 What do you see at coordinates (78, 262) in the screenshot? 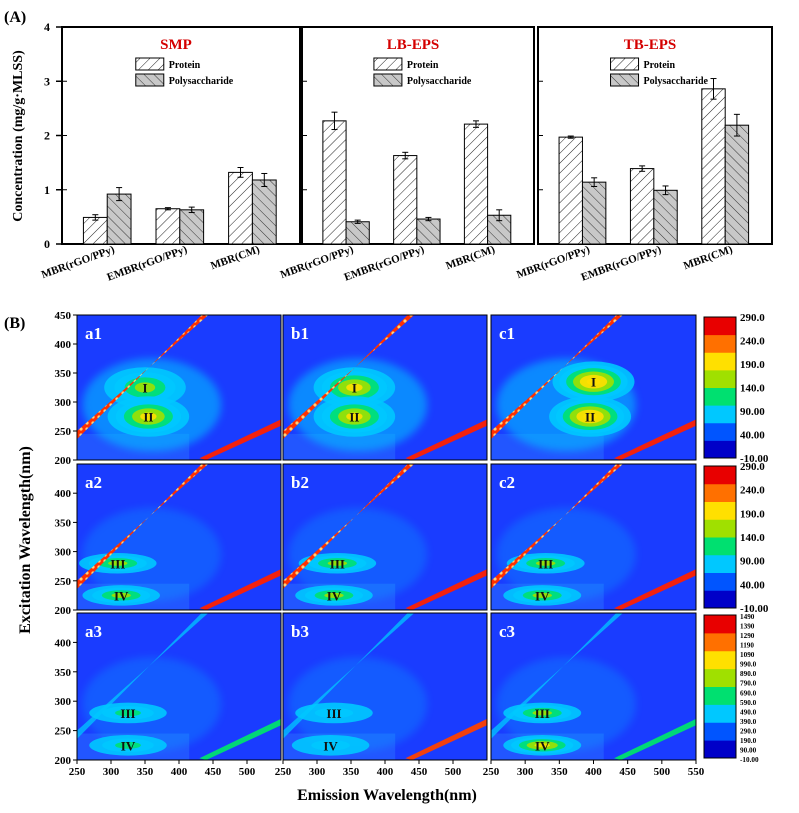
I see `bar-category-label: MBR(rGO/PPy)` at bounding box center [78, 262].